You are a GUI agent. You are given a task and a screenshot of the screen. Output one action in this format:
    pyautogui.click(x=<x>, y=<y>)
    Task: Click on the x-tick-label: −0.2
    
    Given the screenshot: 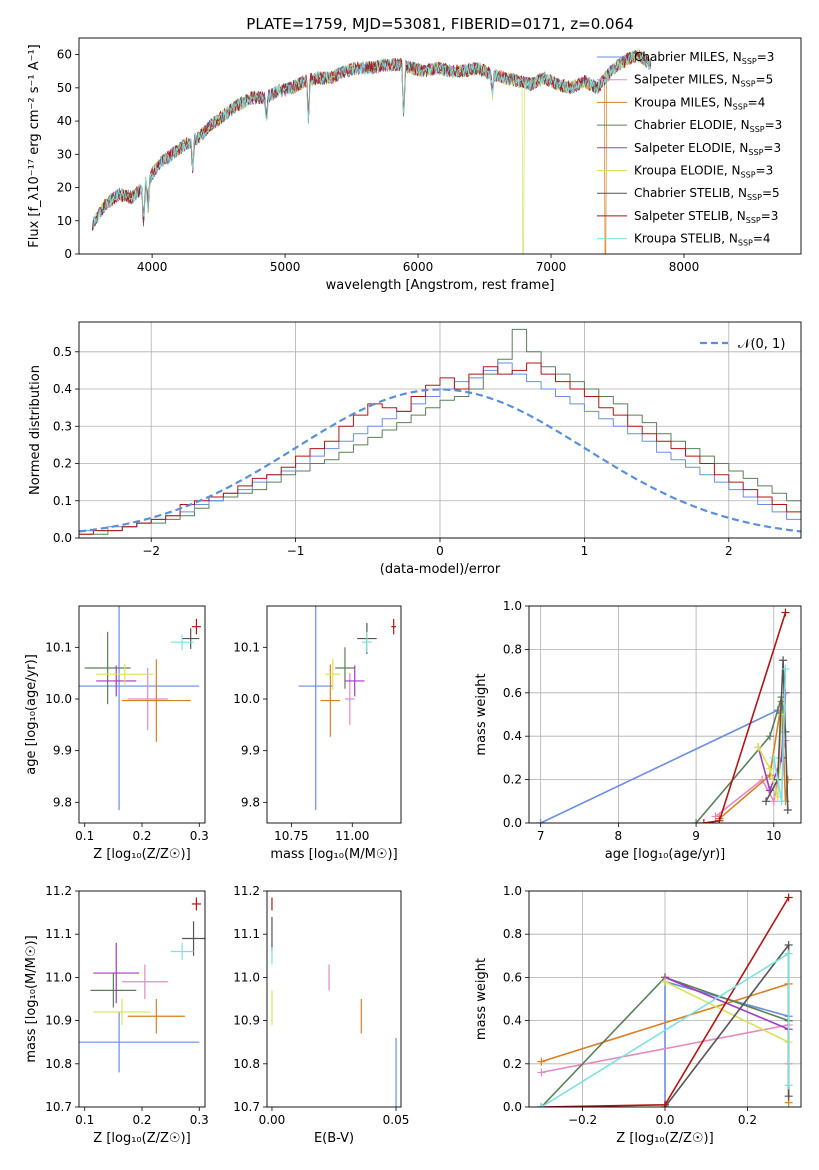 What is the action you would take?
    pyautogui.click(x=582, y=1120)
    